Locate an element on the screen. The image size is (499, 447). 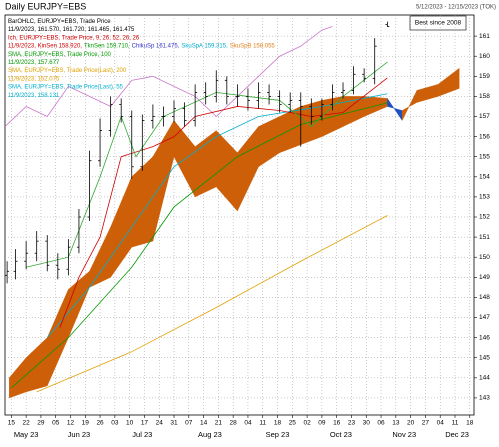
y-tick-label: 161 is located at coordinates (484, 36).